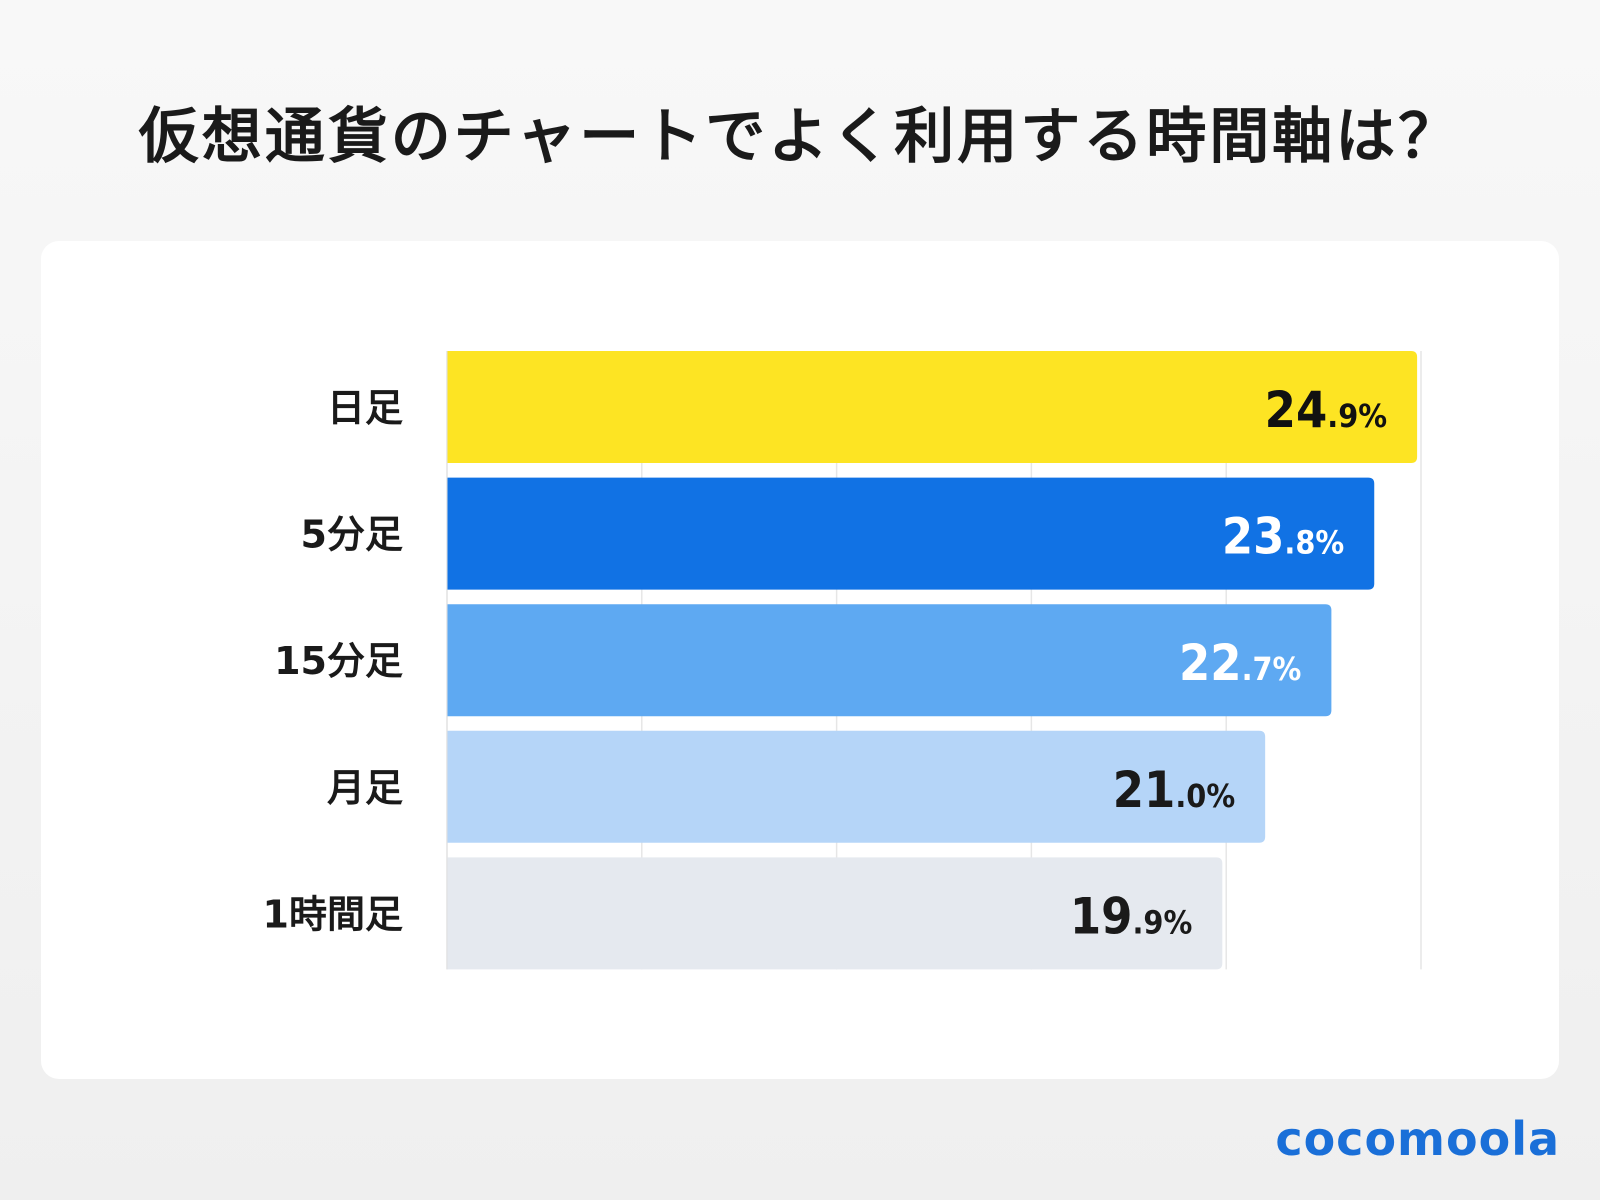 The image size is (1600, 1200). What do you see at coordinates (365, 408) in the screenshot?
I see `category-label: 日足` at bounding box center [365, 408].